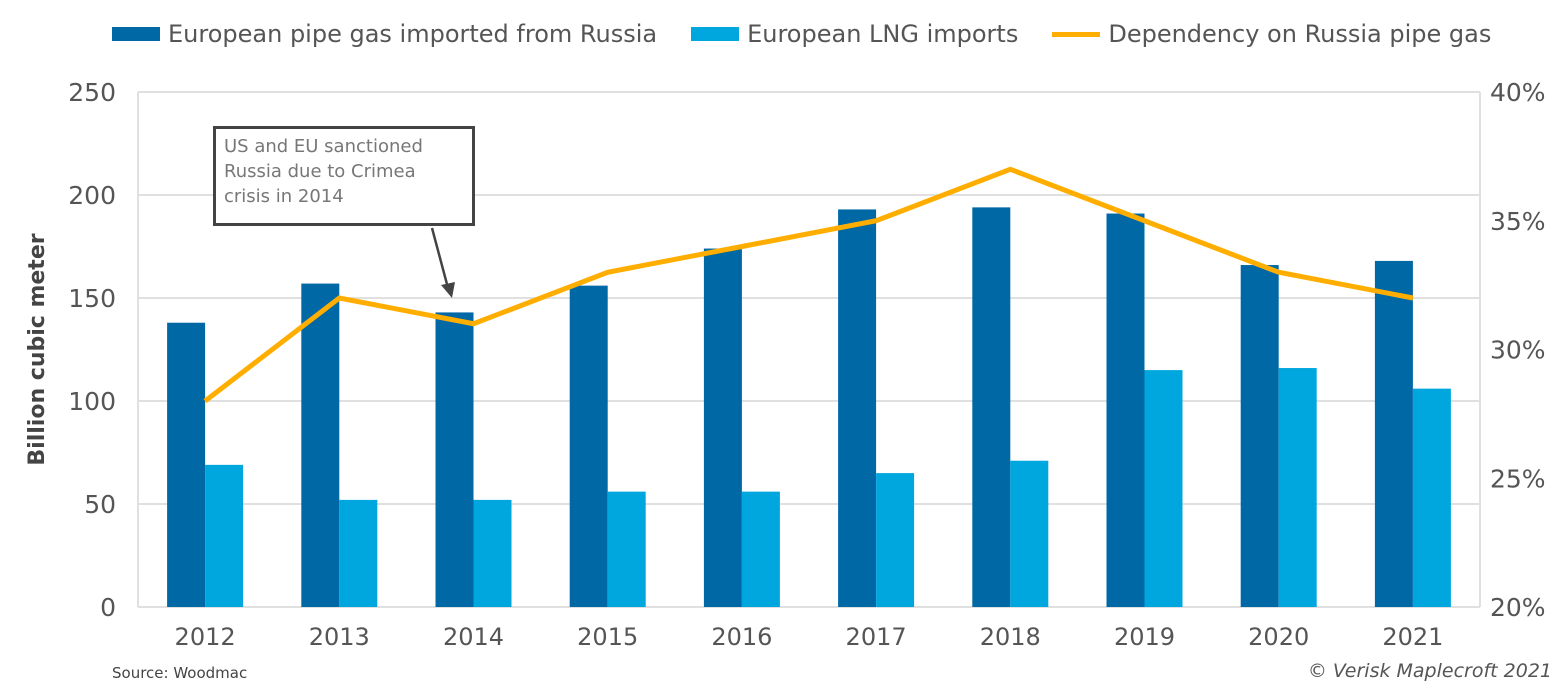 The height and width of the screenshot is (689, 1566). What do you see at coordinates (626, 549) in the screenshot?
I see `bar-lng-2015` at bounding box center [626, 549].